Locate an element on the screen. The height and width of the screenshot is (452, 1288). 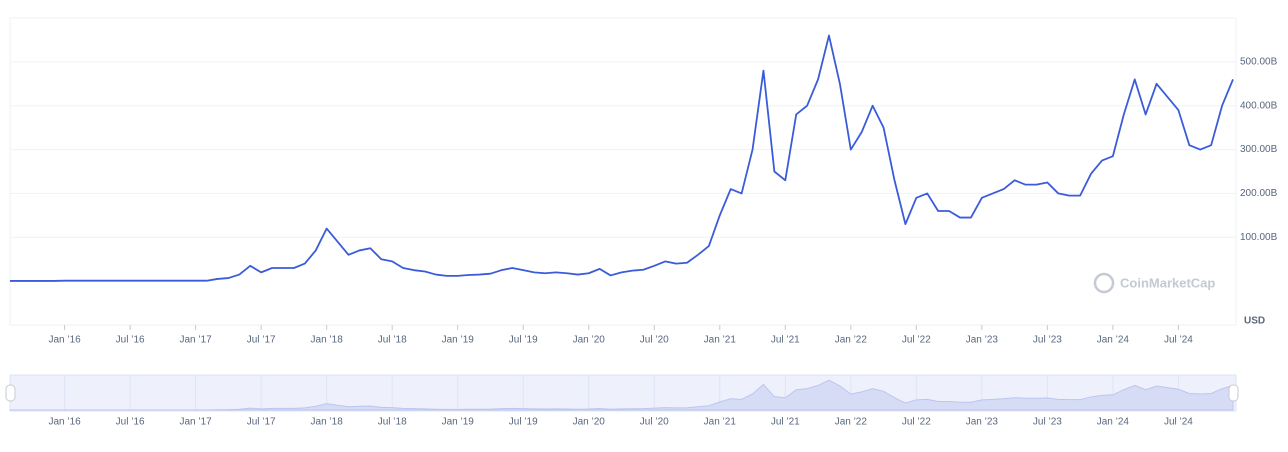
nav-tick-label: Jul ’20 is located at coordinates (654, 422).